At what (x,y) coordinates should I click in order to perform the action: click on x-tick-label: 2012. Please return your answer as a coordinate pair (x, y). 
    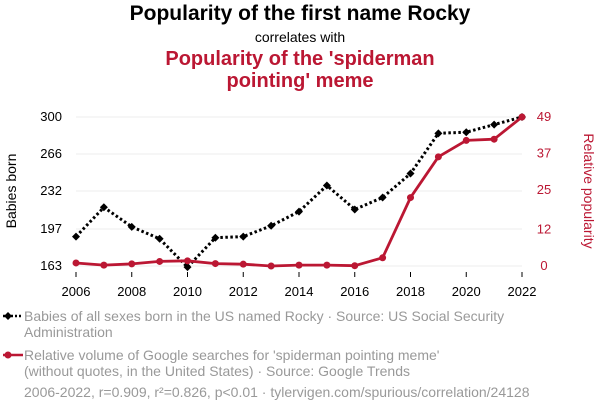
    Looking at the image, I should click on (243, 291).